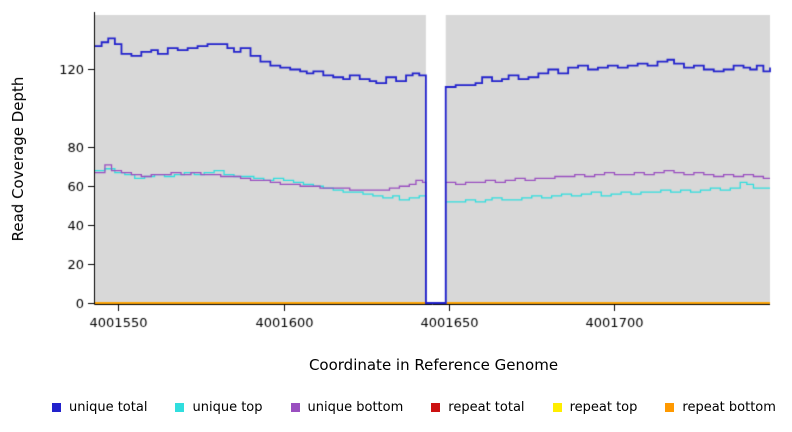  What do you see at coordinates (355, 407) in the screenshot?
I see `legend-label-unique-bottom: unique bottom` at bounding box center [355, 407].